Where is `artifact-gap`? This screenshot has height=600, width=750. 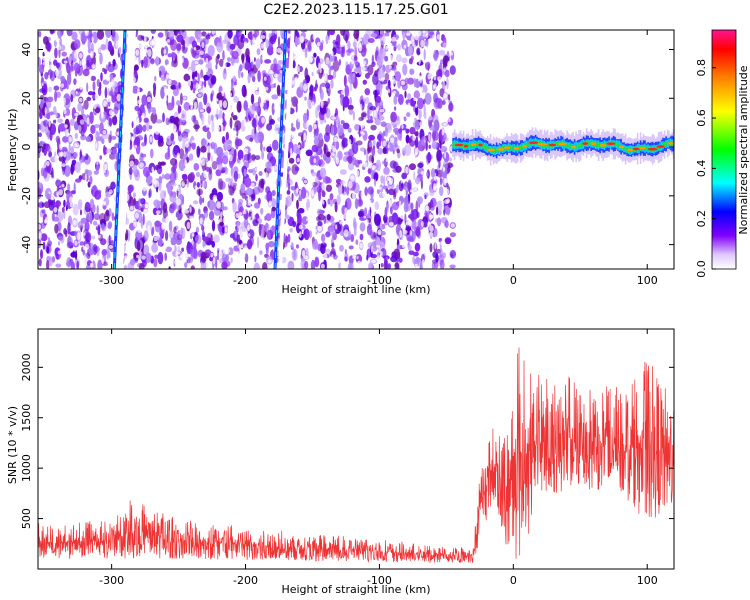
artifact-gap is located at coordinates (126, 149).